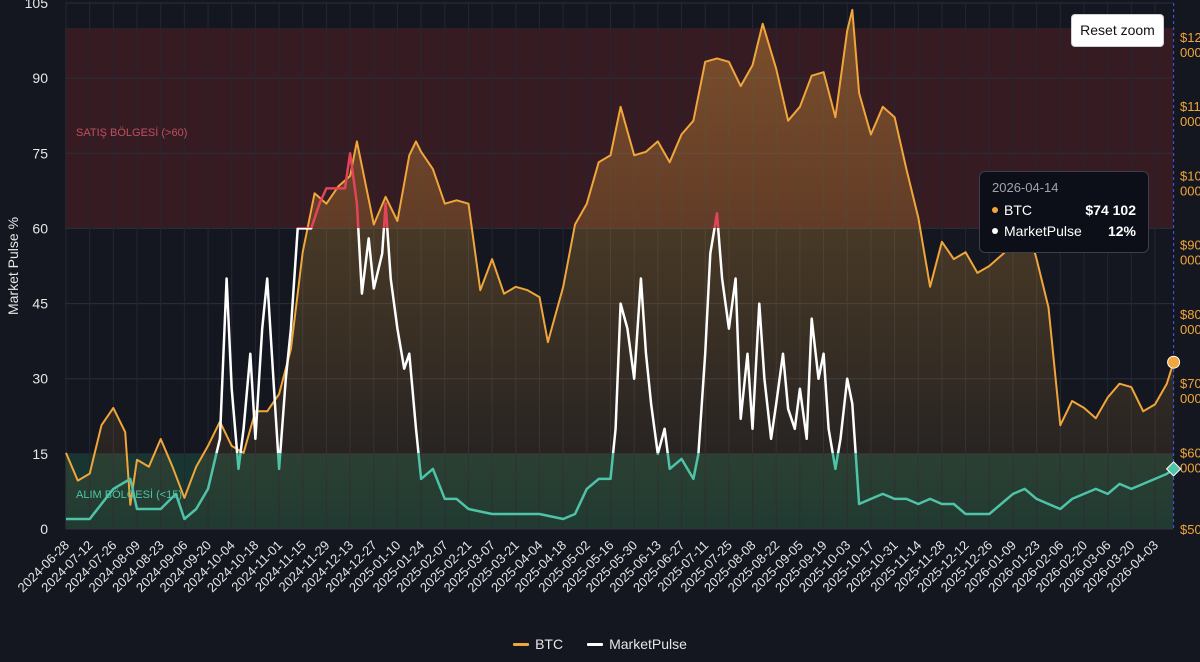 Image resolution: width=1200 pixels, height=662 pixels. Describe the element at coordinates (1190, 245) in the screenshot. I see `y2-tick-label: $90` at that location.